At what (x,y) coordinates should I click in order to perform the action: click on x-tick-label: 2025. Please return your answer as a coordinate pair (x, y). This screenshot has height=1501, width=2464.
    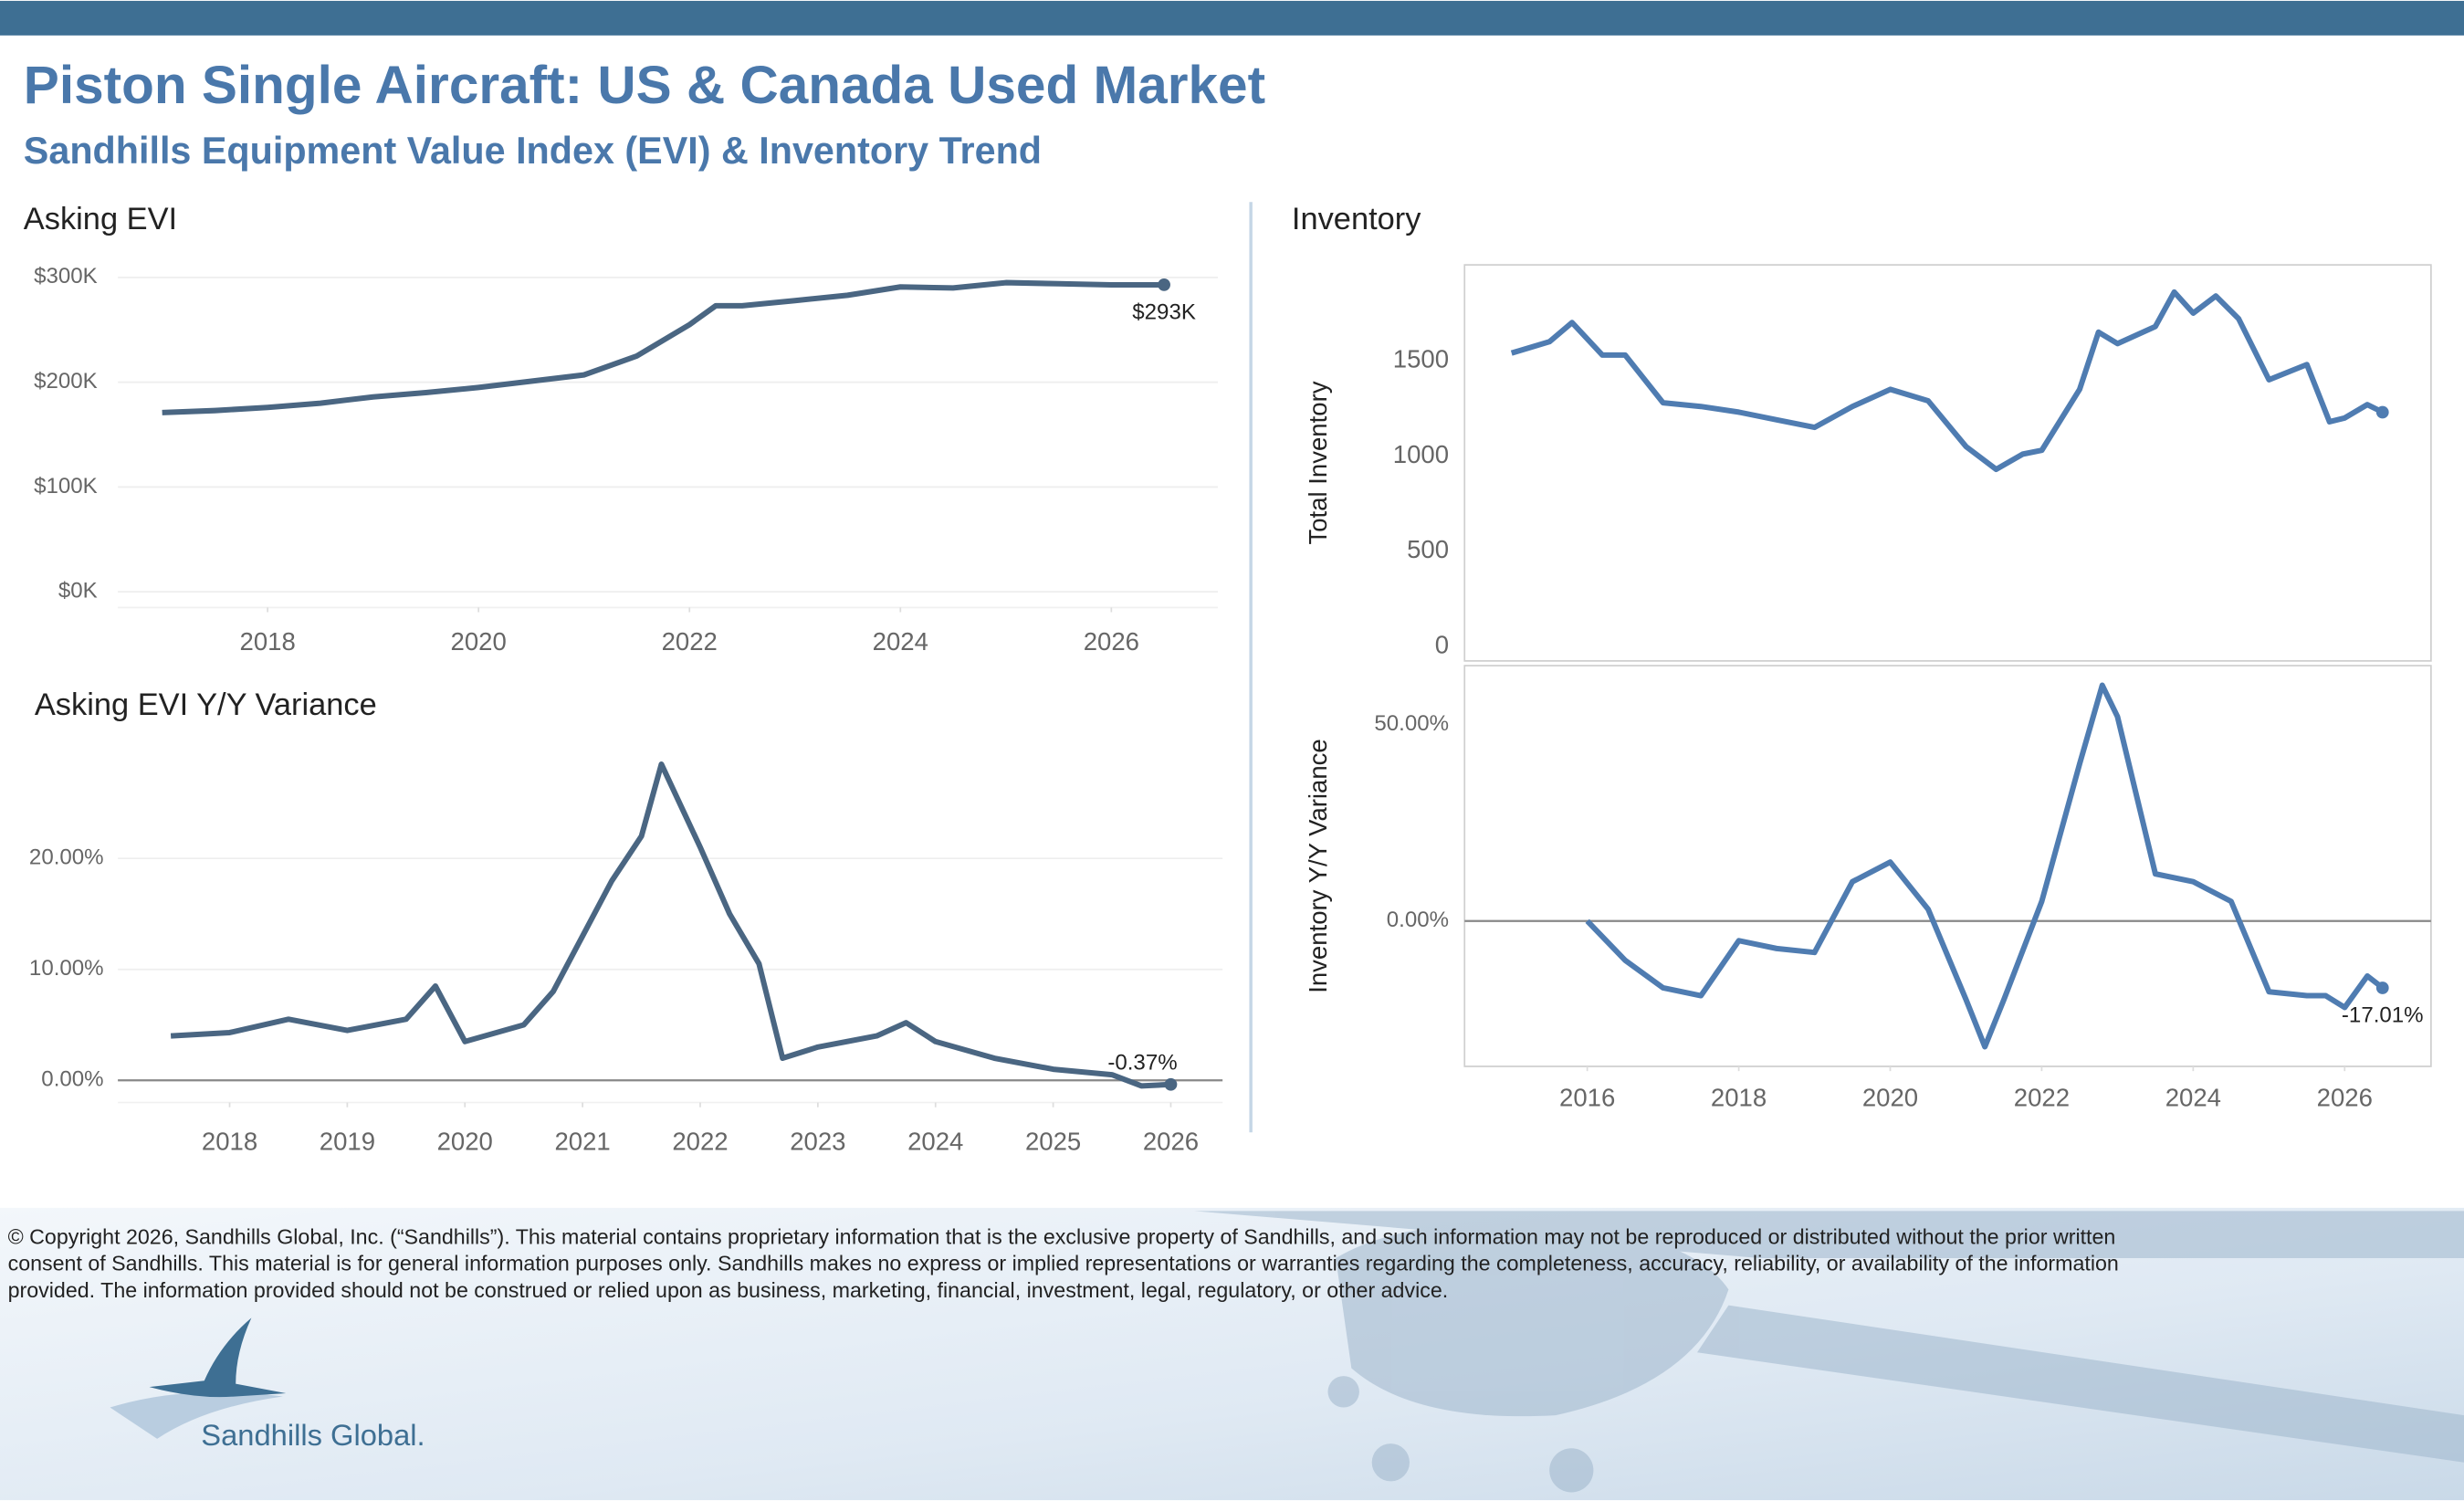
    Looking at the image, I should click on (1053, 1142).